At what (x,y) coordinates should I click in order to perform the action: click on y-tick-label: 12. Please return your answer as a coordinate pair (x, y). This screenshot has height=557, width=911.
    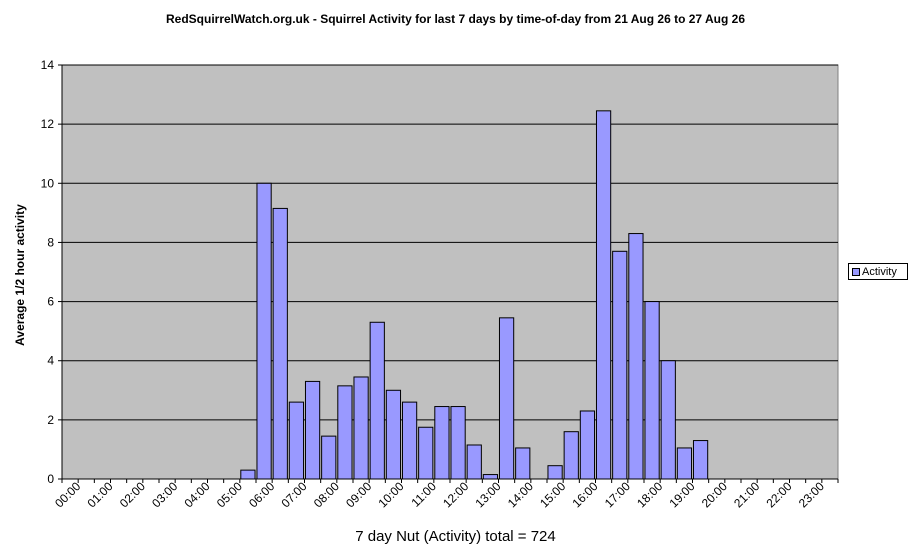
    Looking at the image, I should click on (48, 124).